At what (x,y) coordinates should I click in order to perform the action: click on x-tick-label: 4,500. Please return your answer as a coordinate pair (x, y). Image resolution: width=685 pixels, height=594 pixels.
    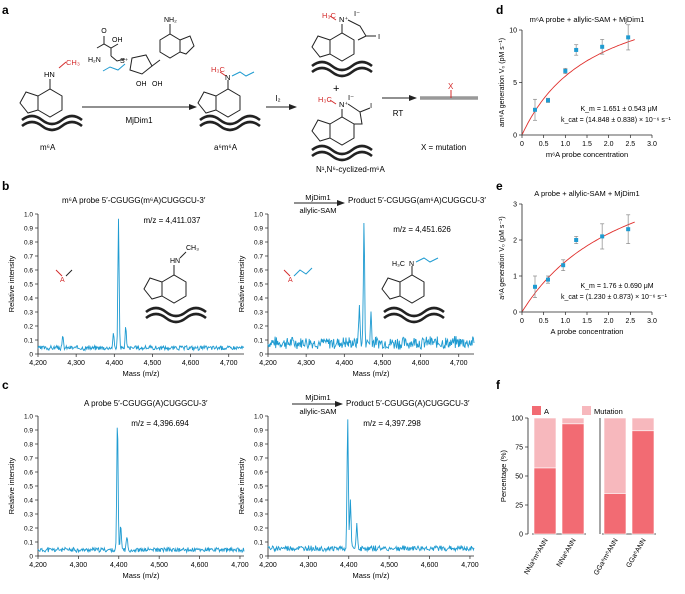
    Looking at the image, I should click on (383, 363).